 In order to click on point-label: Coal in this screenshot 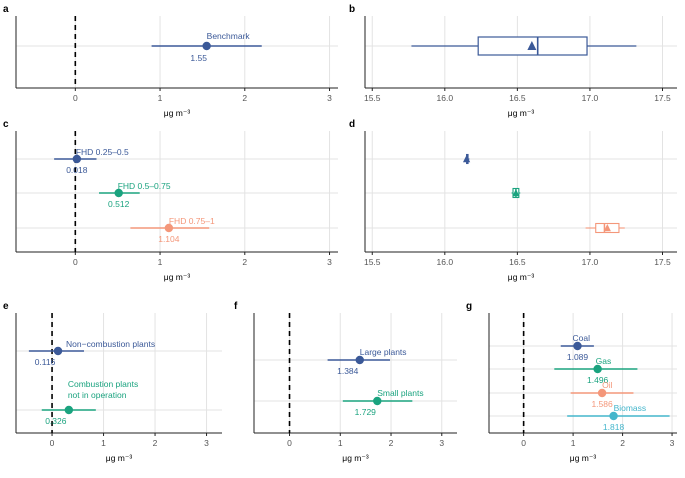, I will do `click(582, 338)`.